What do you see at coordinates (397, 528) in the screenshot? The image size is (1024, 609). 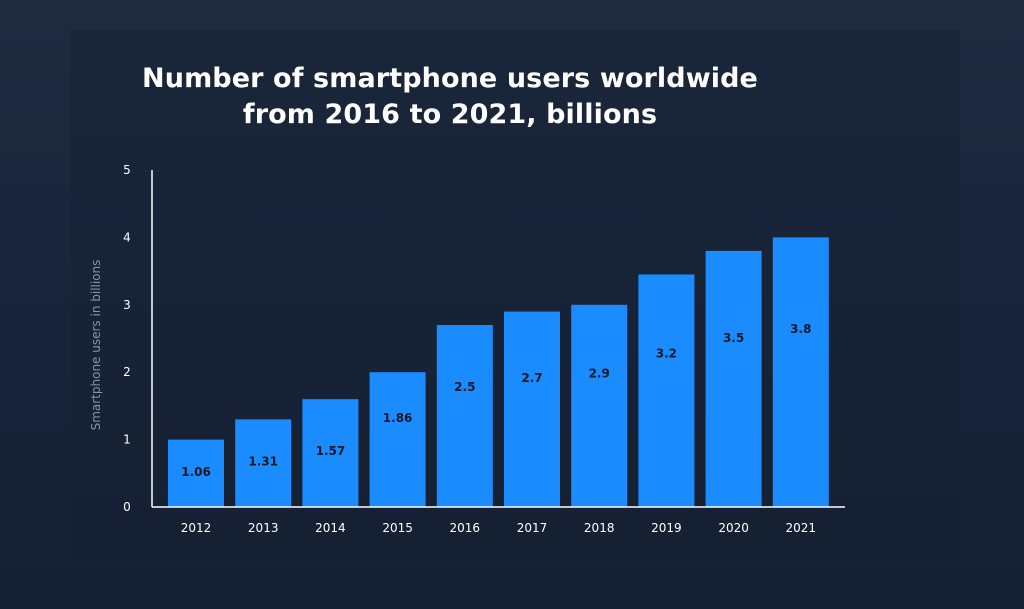 I see `x-tick-label: 2015` at bounding box center [397, 528].